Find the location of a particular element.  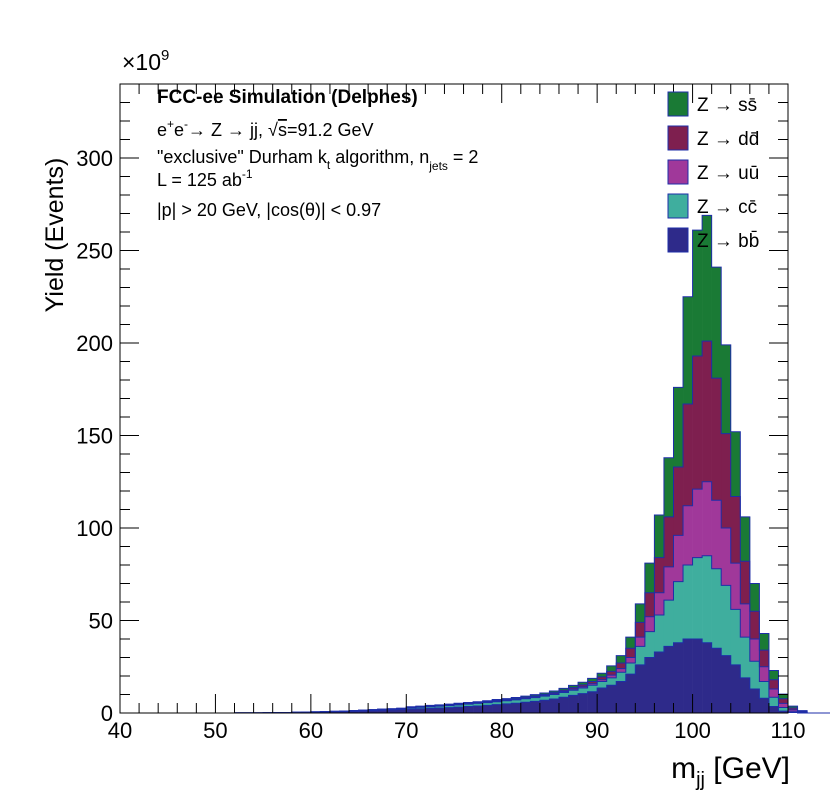

x-tick-label: 70 is located at coordinates (406, 730).